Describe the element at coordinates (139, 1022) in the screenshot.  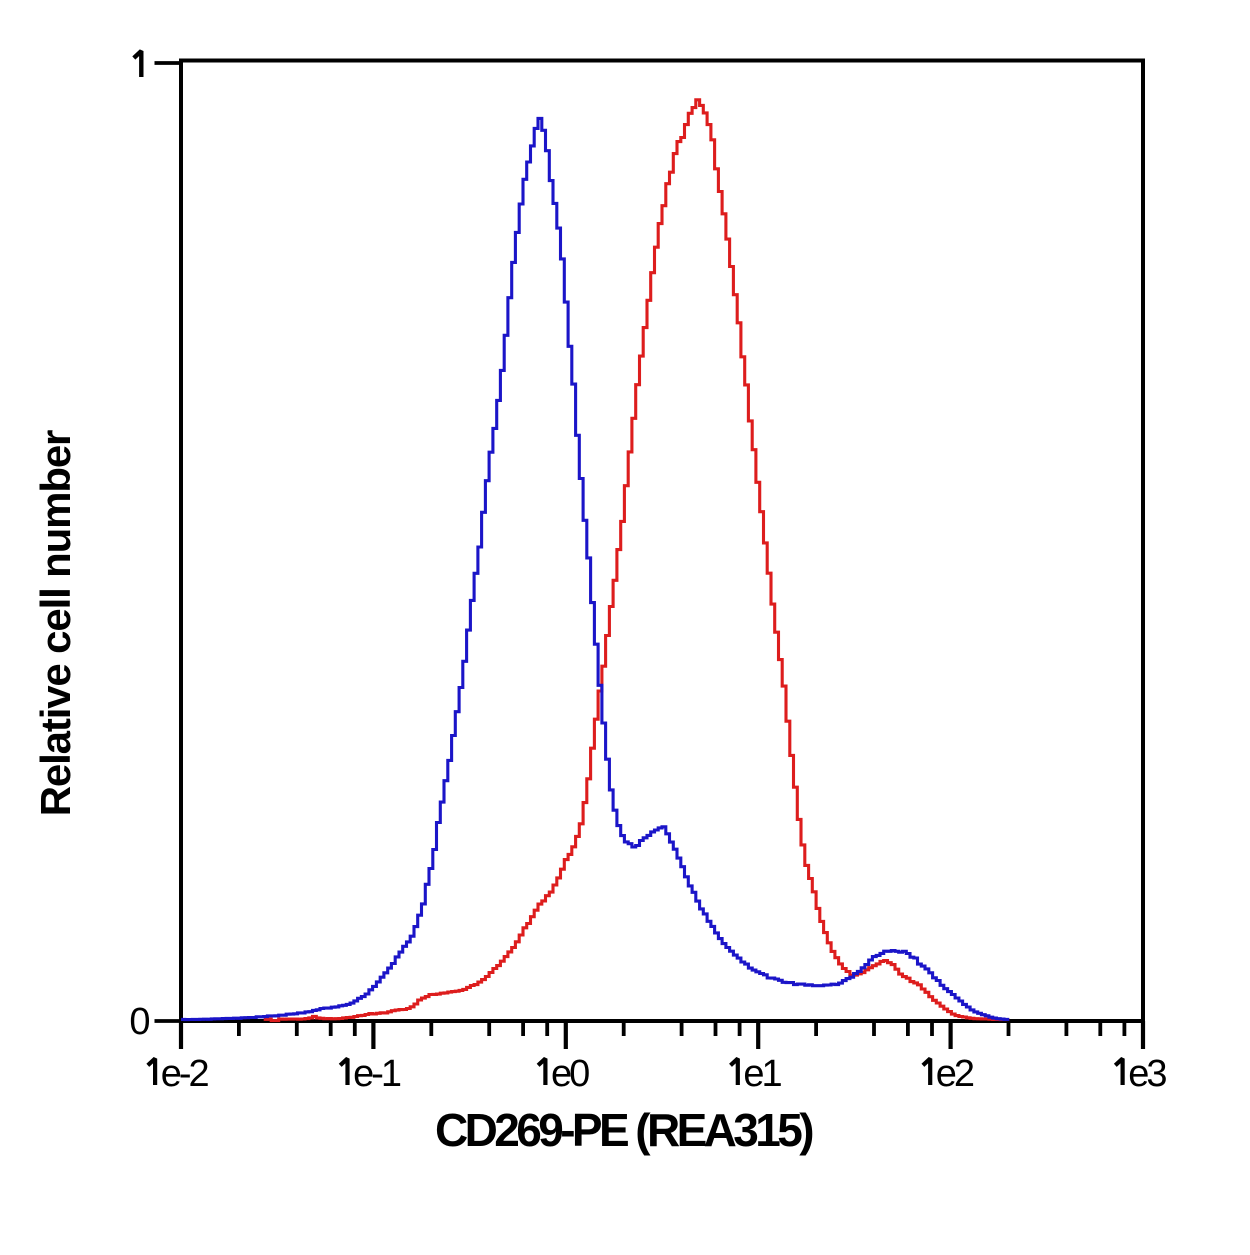
I see `svg-text: 0` at that location.